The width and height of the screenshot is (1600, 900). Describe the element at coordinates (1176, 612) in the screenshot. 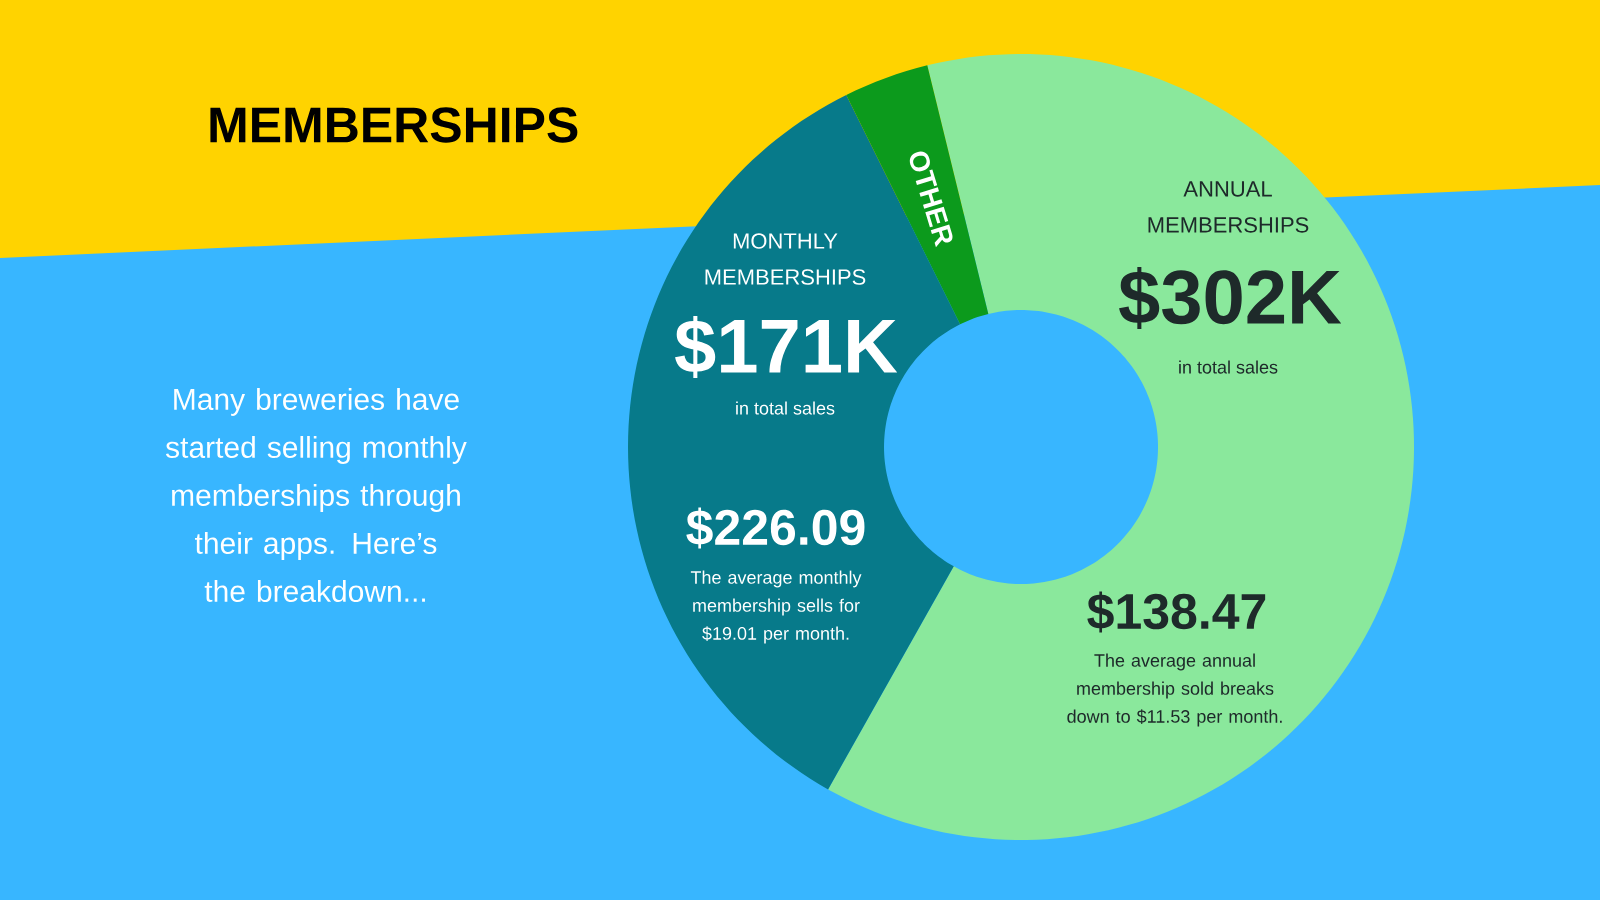

I see `text: $138.47` at that location.